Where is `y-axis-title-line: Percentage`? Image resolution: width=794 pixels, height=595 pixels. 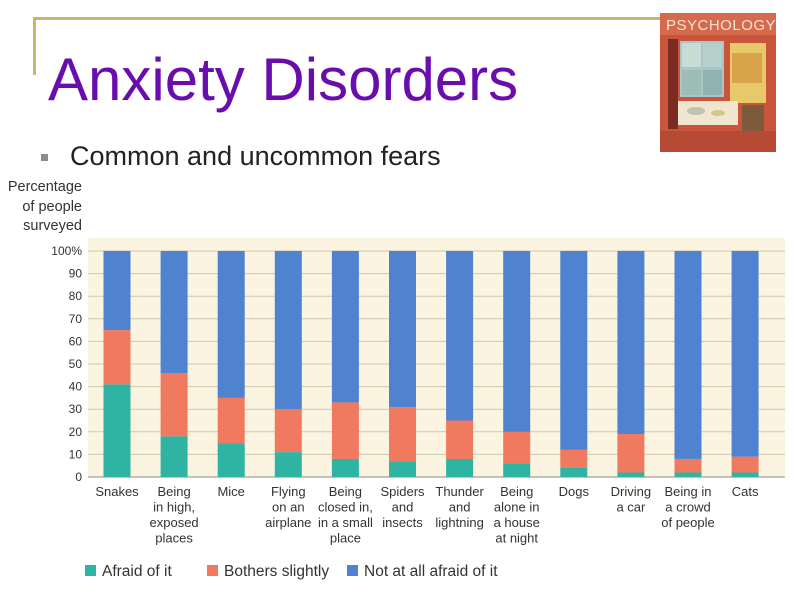 y-axis-title-line: Percentage is located at coordinates (44, 187).